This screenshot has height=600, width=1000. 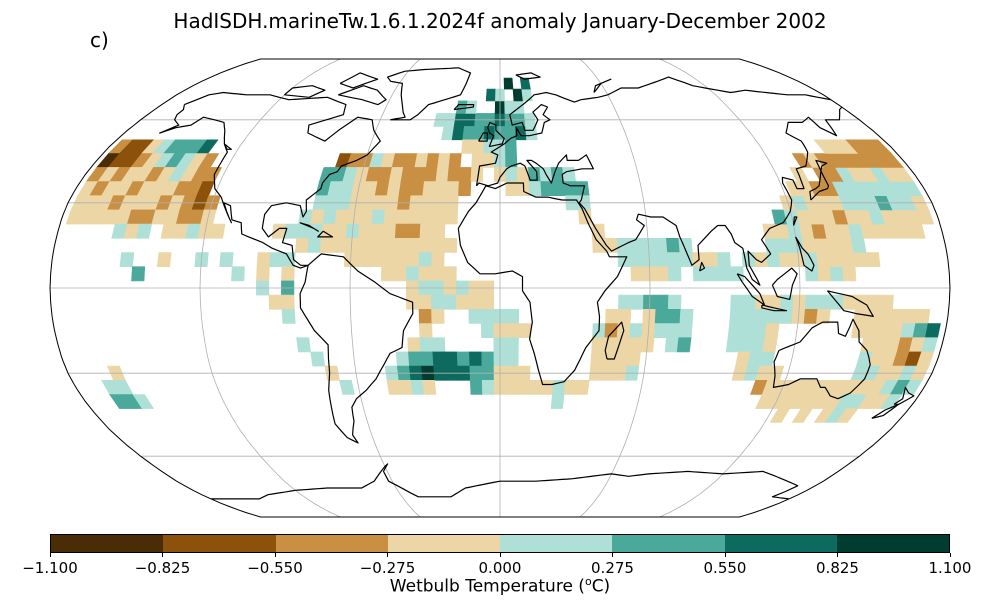 What do you see at coordinates (588, 581) in the screenshot?
I see `colorbar-label-degree: o` at bounding box center [588, 581].